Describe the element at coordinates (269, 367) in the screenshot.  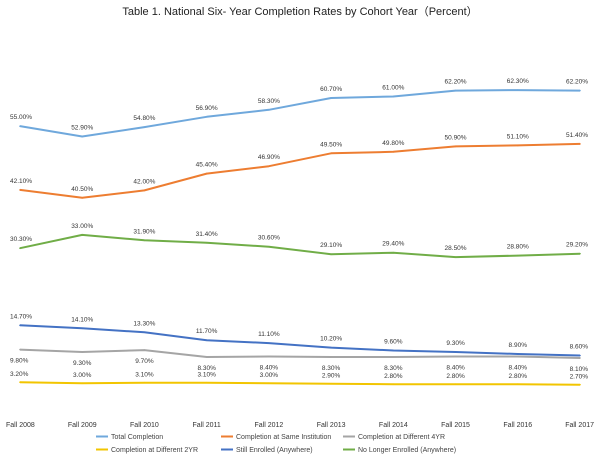
I see `data-label-completion-at-different-4yr-5: 8.40%` at that location.